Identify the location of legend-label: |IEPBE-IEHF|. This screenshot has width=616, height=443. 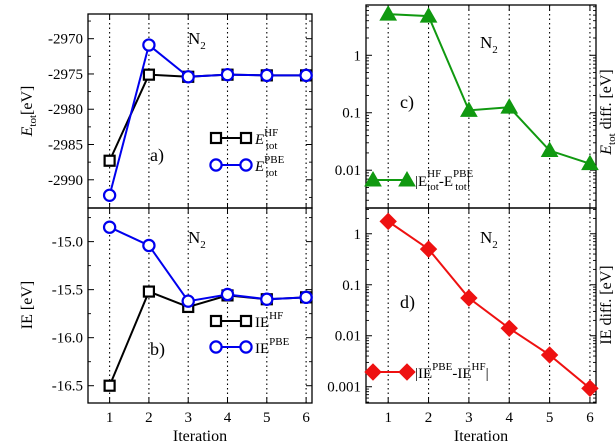
(452, 371).